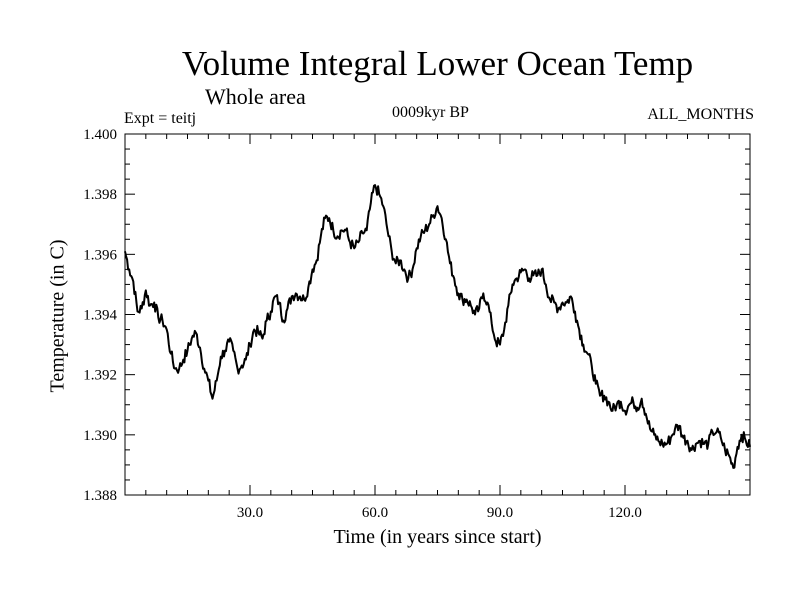 This screenshot has height=600, width=800. I want to click on months-label: ALL_MONTHS, so click(700, 114).